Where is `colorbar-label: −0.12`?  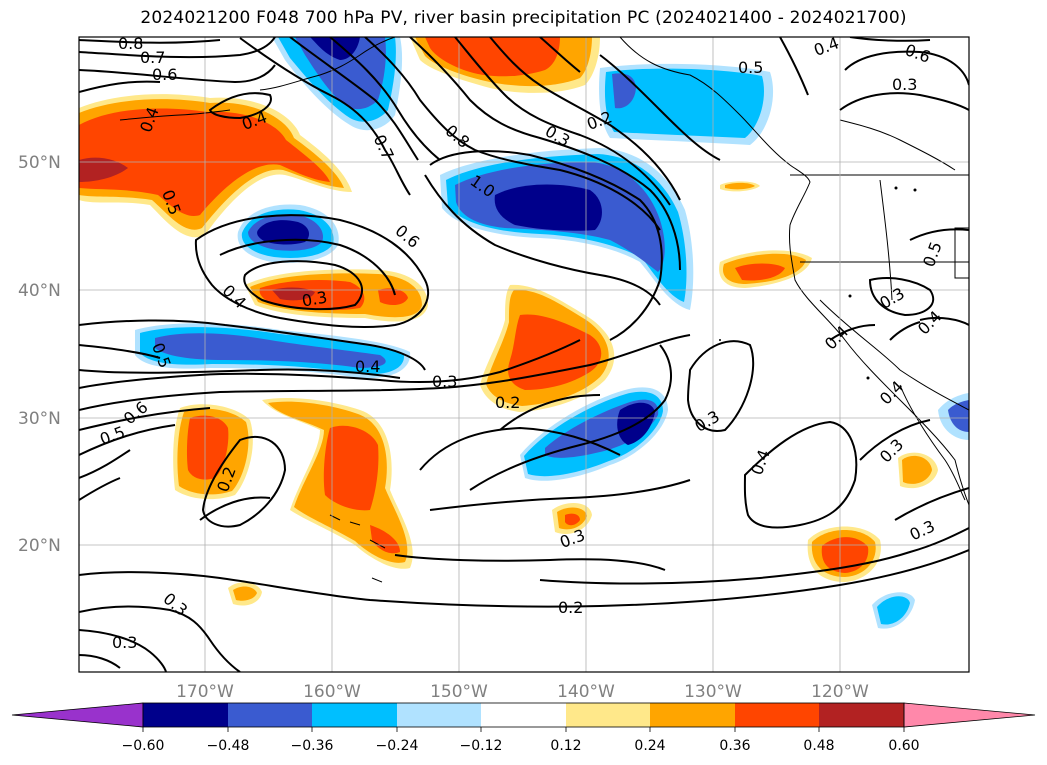
colorbar-label: −0.12 is located at coordinates (481, 746).